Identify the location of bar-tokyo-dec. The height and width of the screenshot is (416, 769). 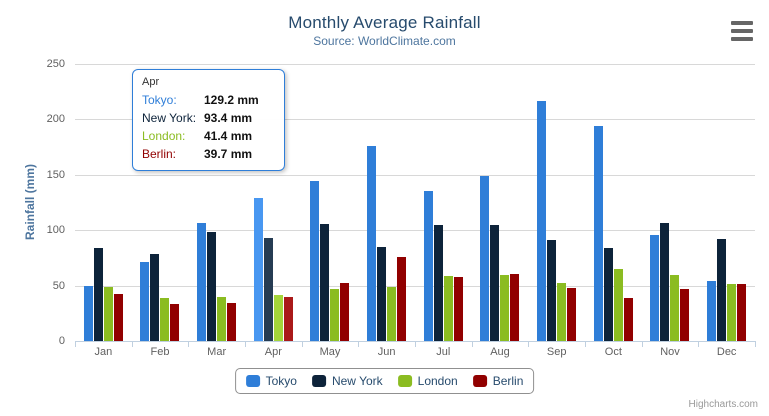
(712, 310).